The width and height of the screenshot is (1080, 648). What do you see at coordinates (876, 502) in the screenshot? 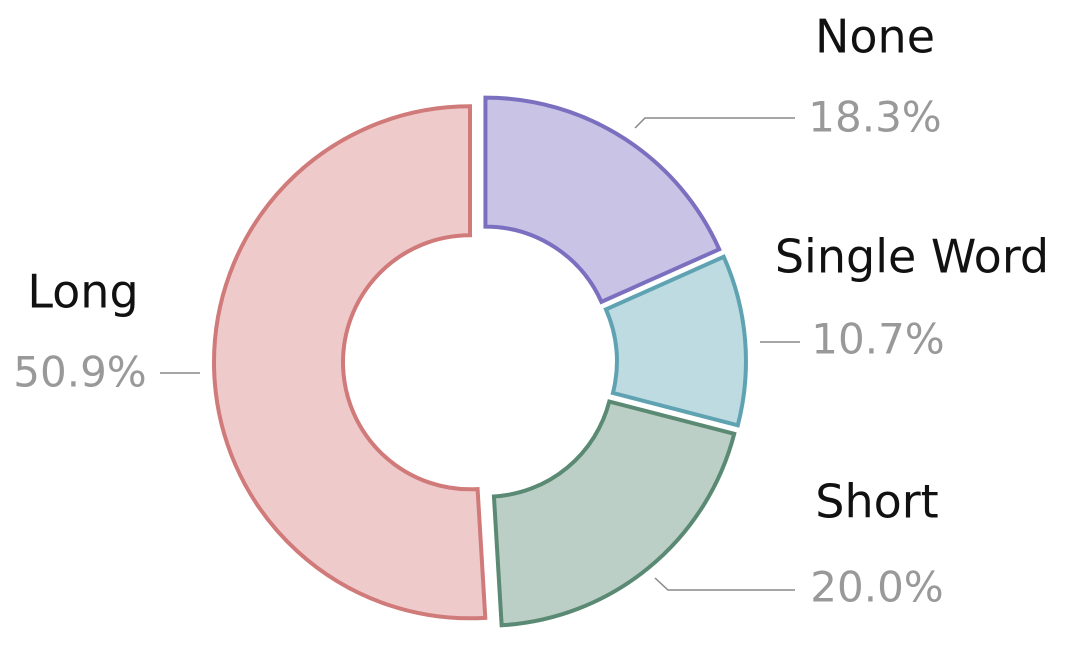
I see `slice-label: Short` at bounding box center [876, 502].